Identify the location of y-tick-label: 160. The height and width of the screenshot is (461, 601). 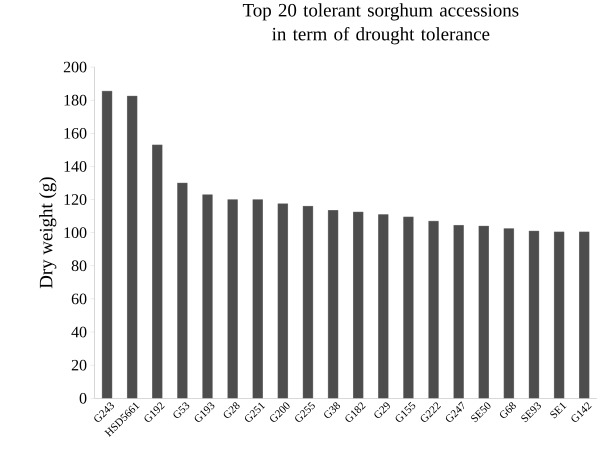
(75, 133).